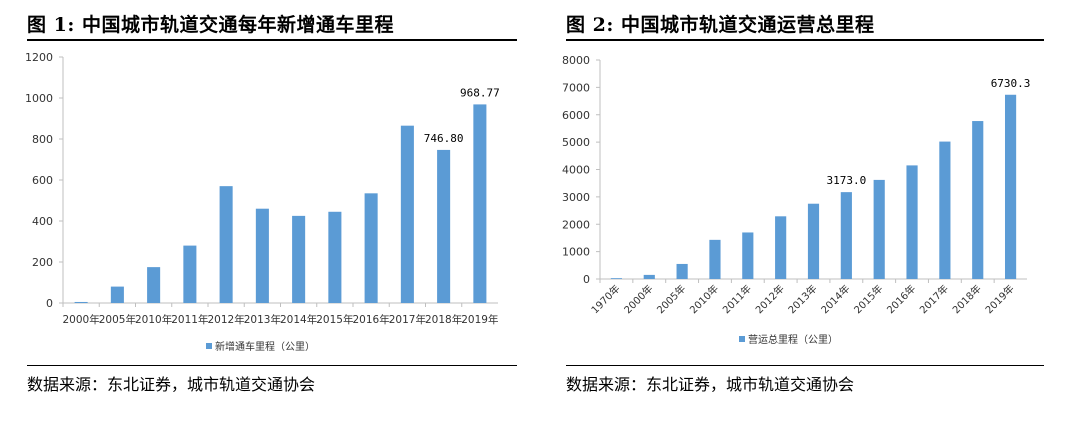 Image resolution: width=1068 pixels, height=434 pixels. Describe the element at coordinates (39, 57) in the screenshot. I see `y-tick-label: 1200` at that location.